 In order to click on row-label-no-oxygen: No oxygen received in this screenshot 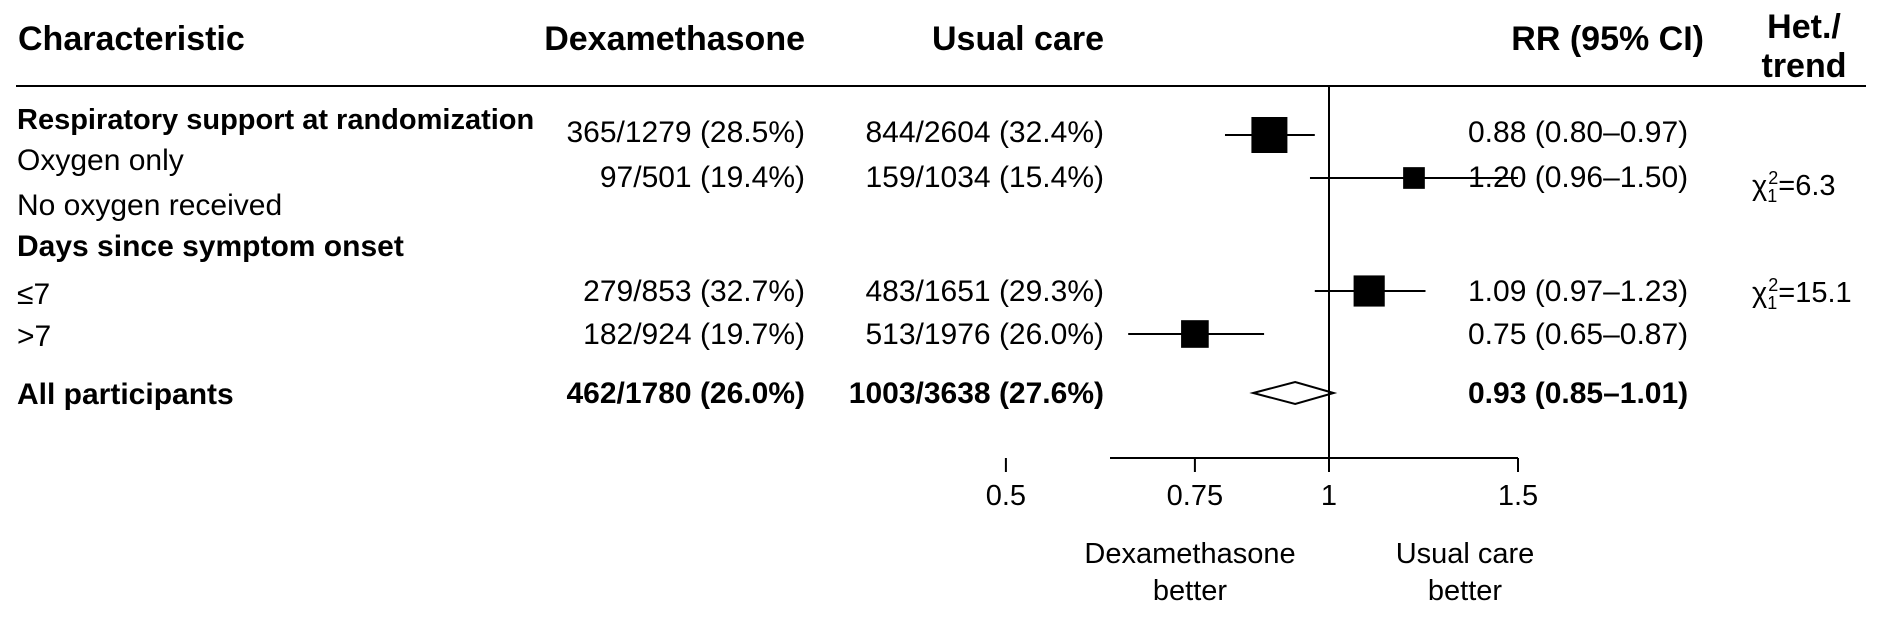, I will do `click(150, 205)`.